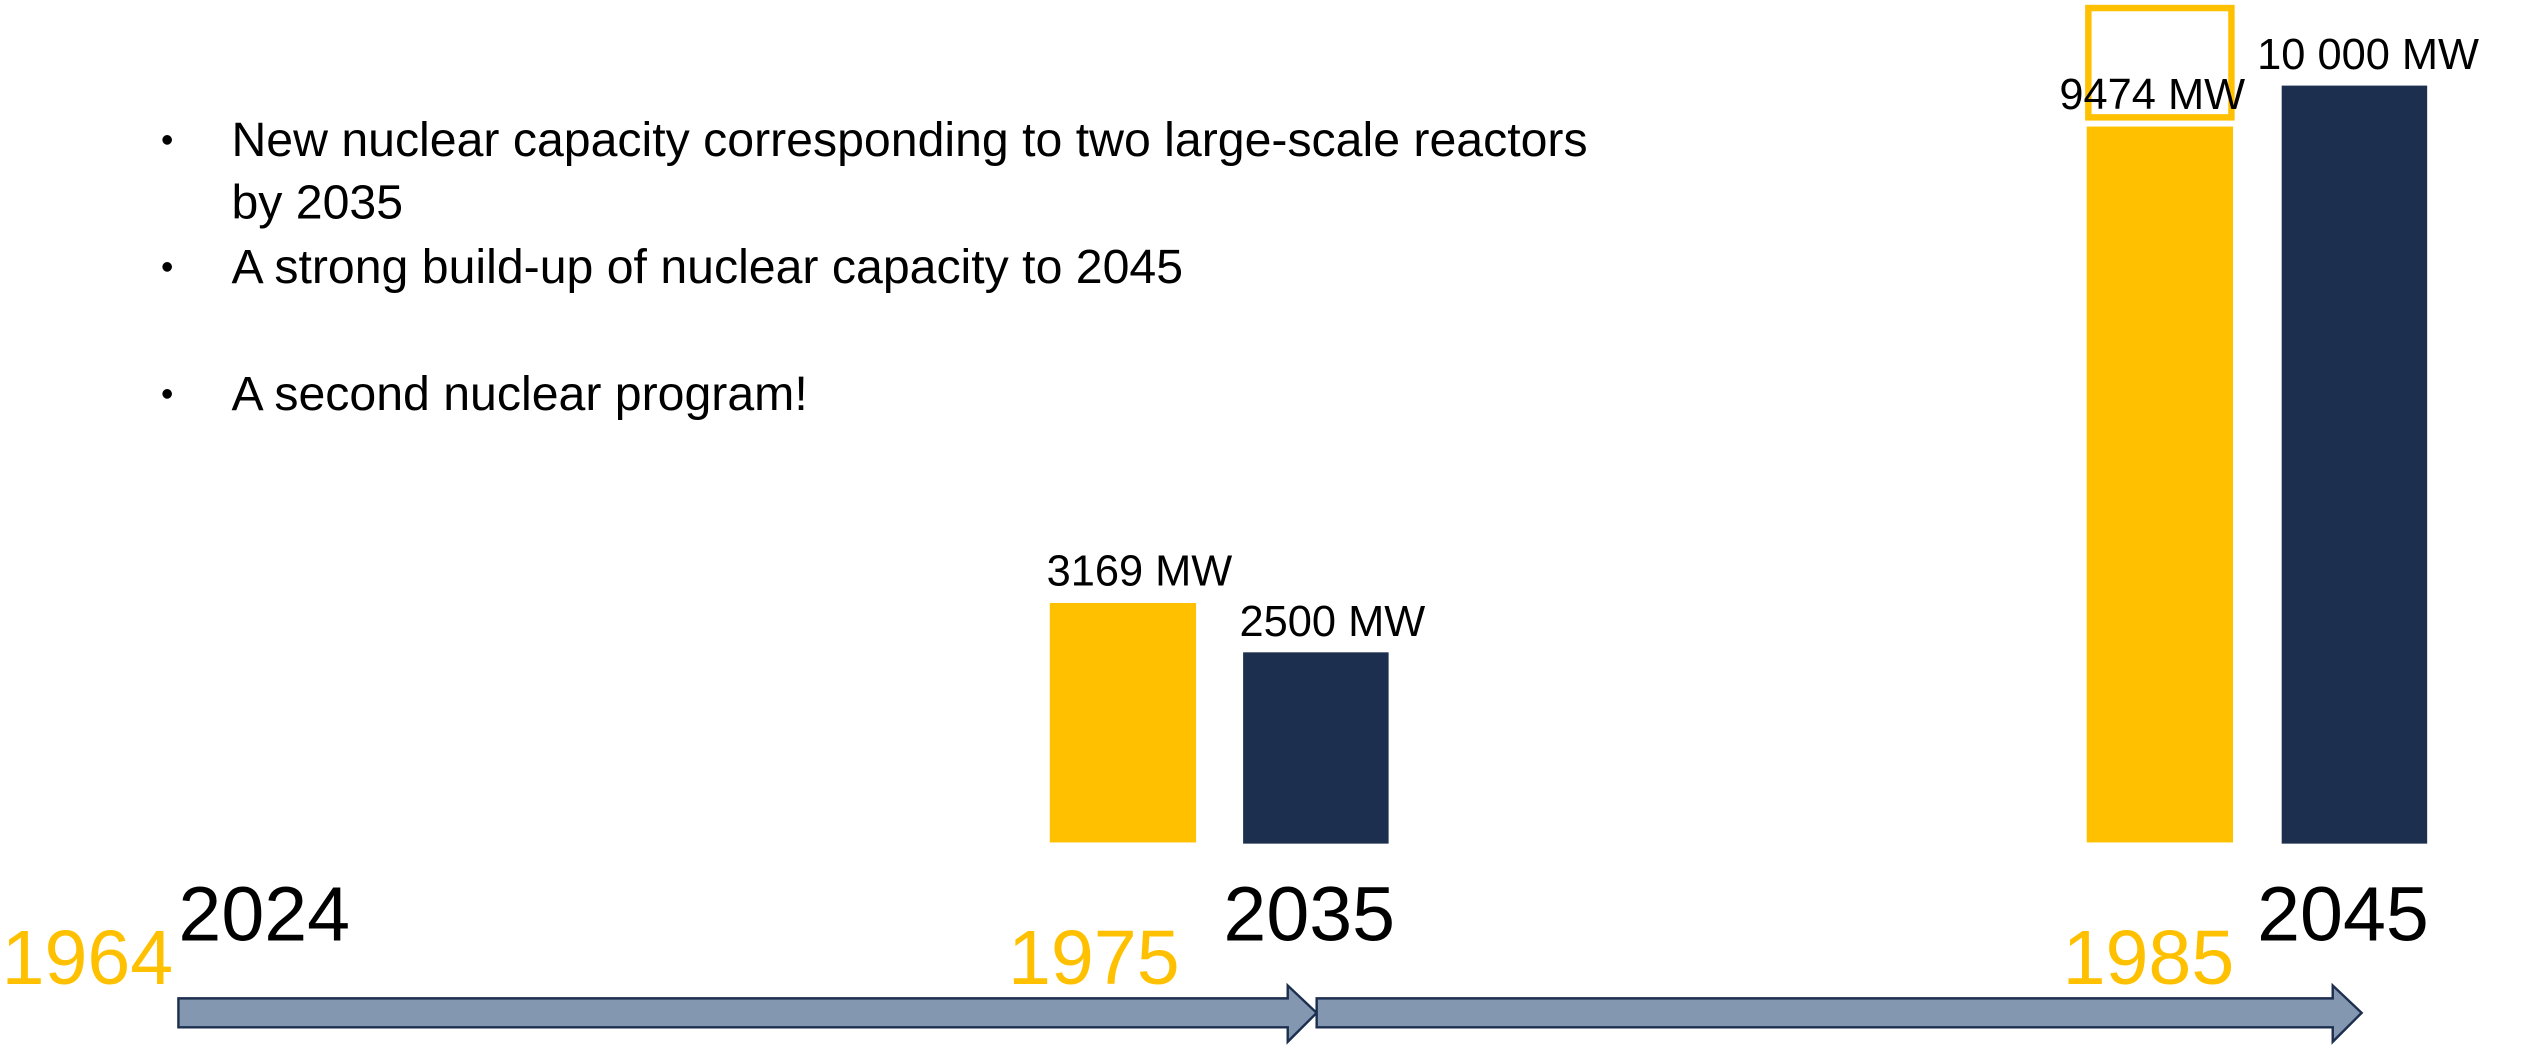 Image resolution: width=2524 pixels, height=1045 pixels. Describe the element at coordinates (264, 915) in the screenshot. I see `future-year: 2024` at that location.